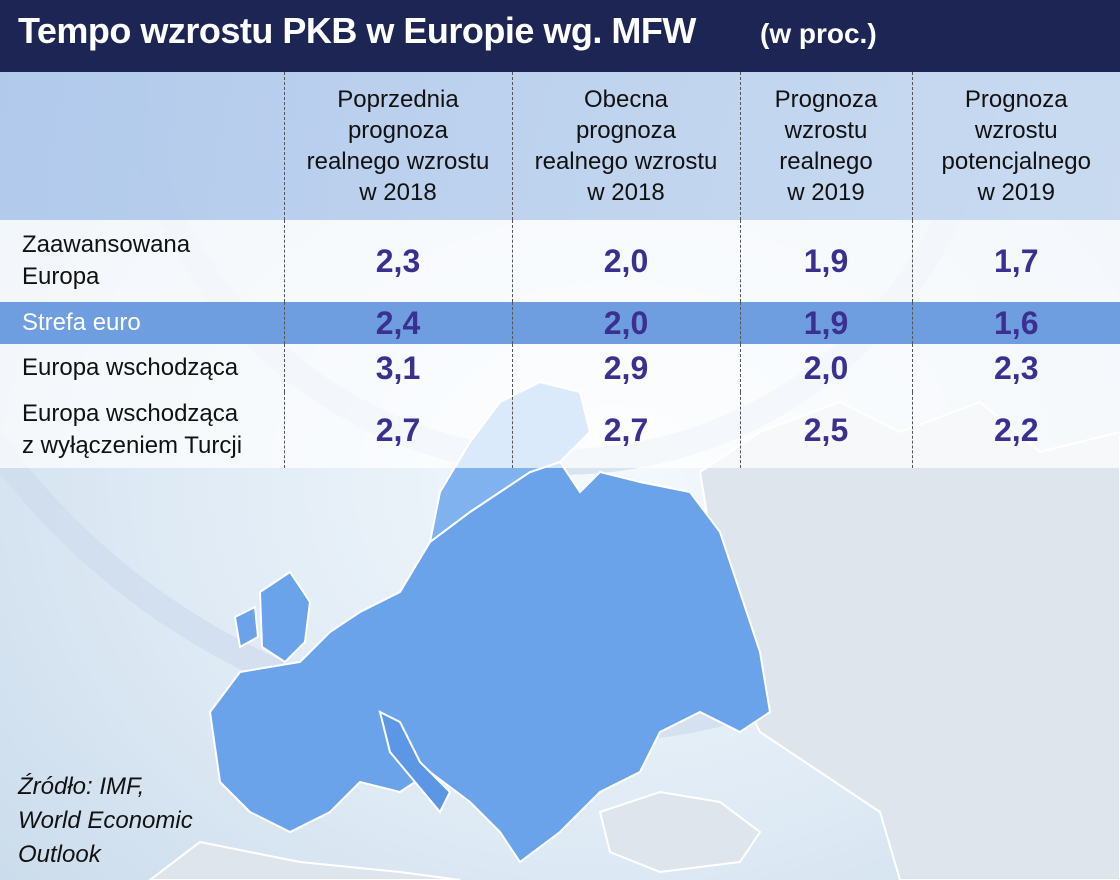 The image size is (1120, 880). I want to click on table-row: Europa wschodząca 3,1 2,9 2,0 2,3, so click(560, 368).